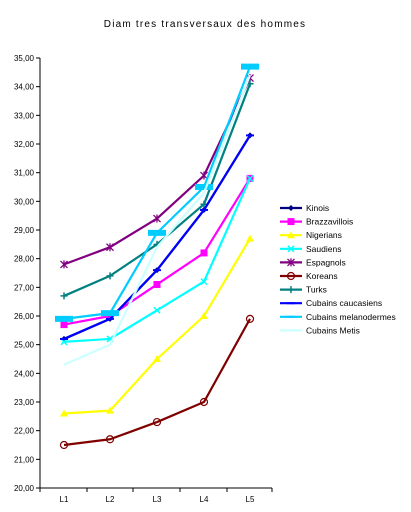 Image resolution: width=411 pixels, height=512 pixels. Describe the element at coordinates (24, 345) in the screenshot. I see `y-tick-label: 25,00` at that location.